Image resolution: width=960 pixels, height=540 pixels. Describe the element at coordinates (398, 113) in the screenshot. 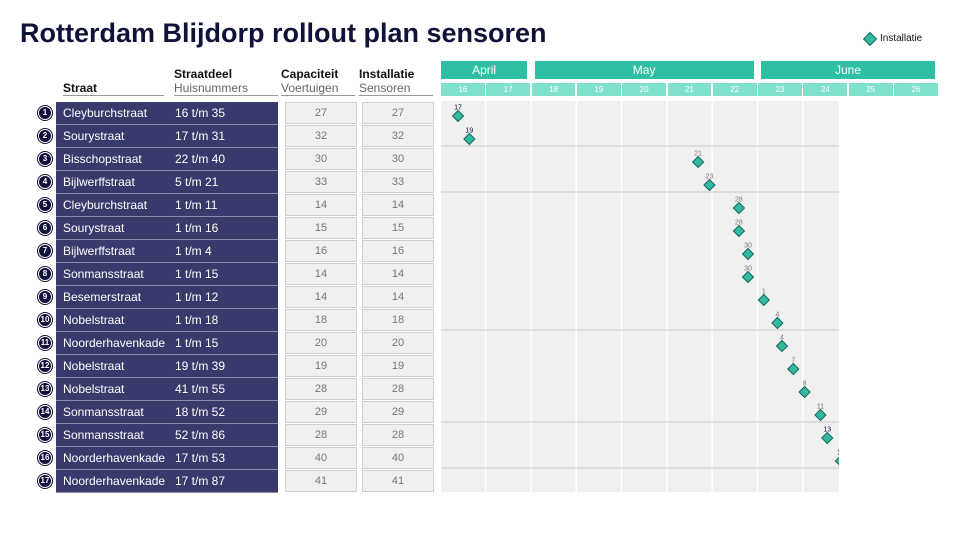

I see `sensor-value: 27` at that location.